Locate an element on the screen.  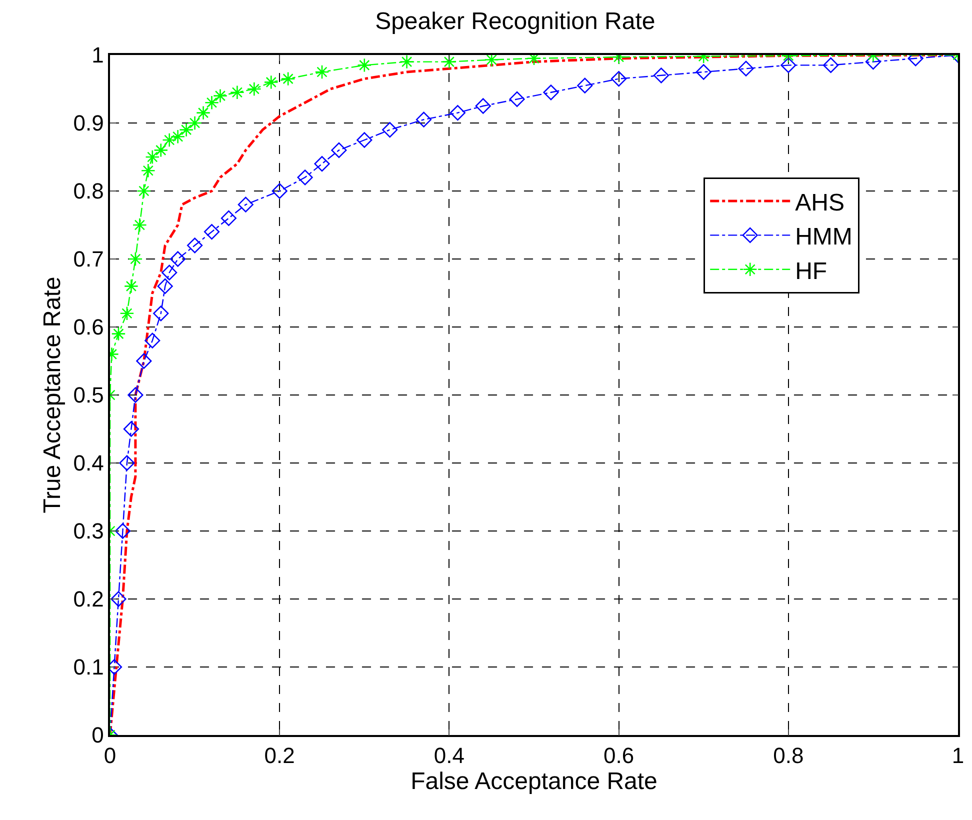
x-tick-label: 0.2 is located at coordinates (279, 755).